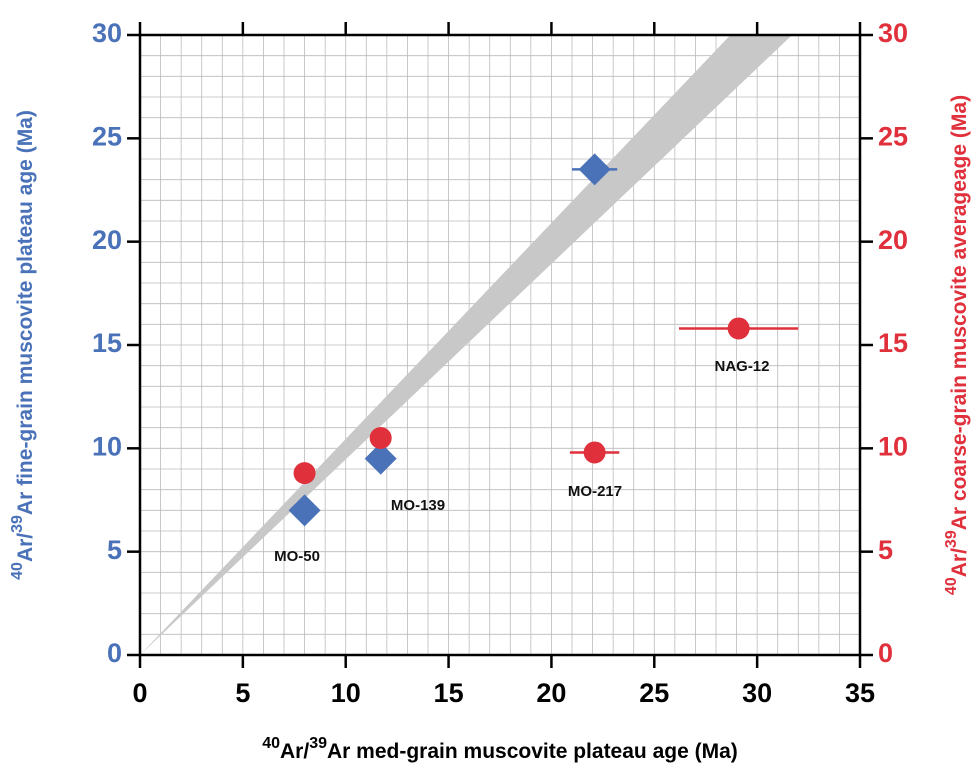 The image size is (980, 769). What do you see at coordinates (107, 33) in the screenshot?
I see `y-tick-label: 30` at bounding box center [107, 33].